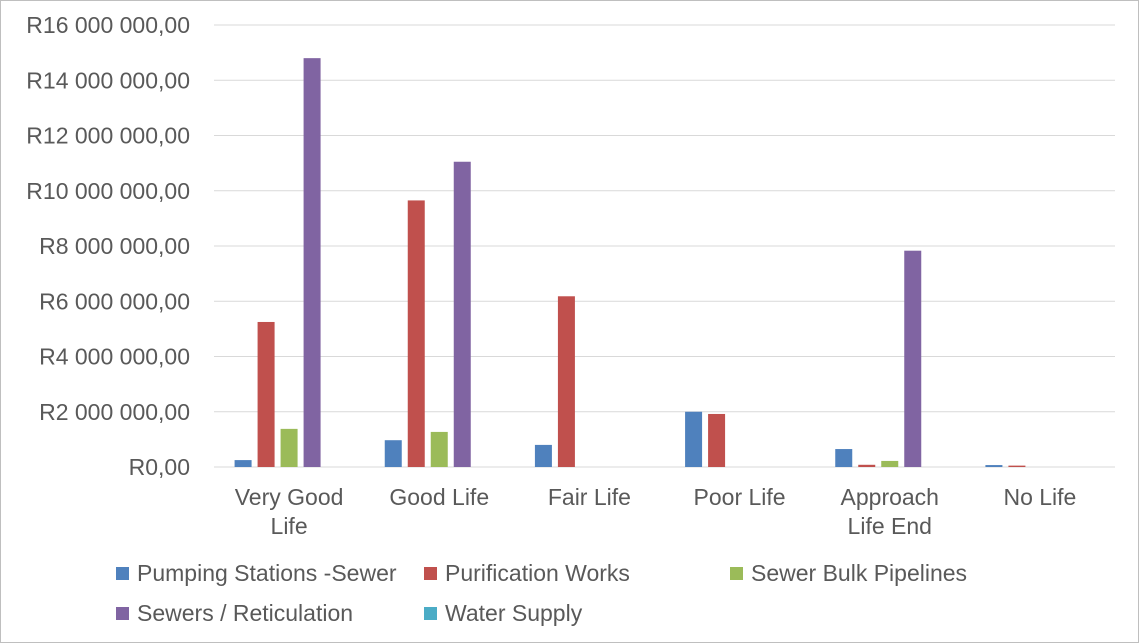 The width and height of the screenshot is (1139, 643). I want to click on x-category-label: Poor Life, so click(740, 497).